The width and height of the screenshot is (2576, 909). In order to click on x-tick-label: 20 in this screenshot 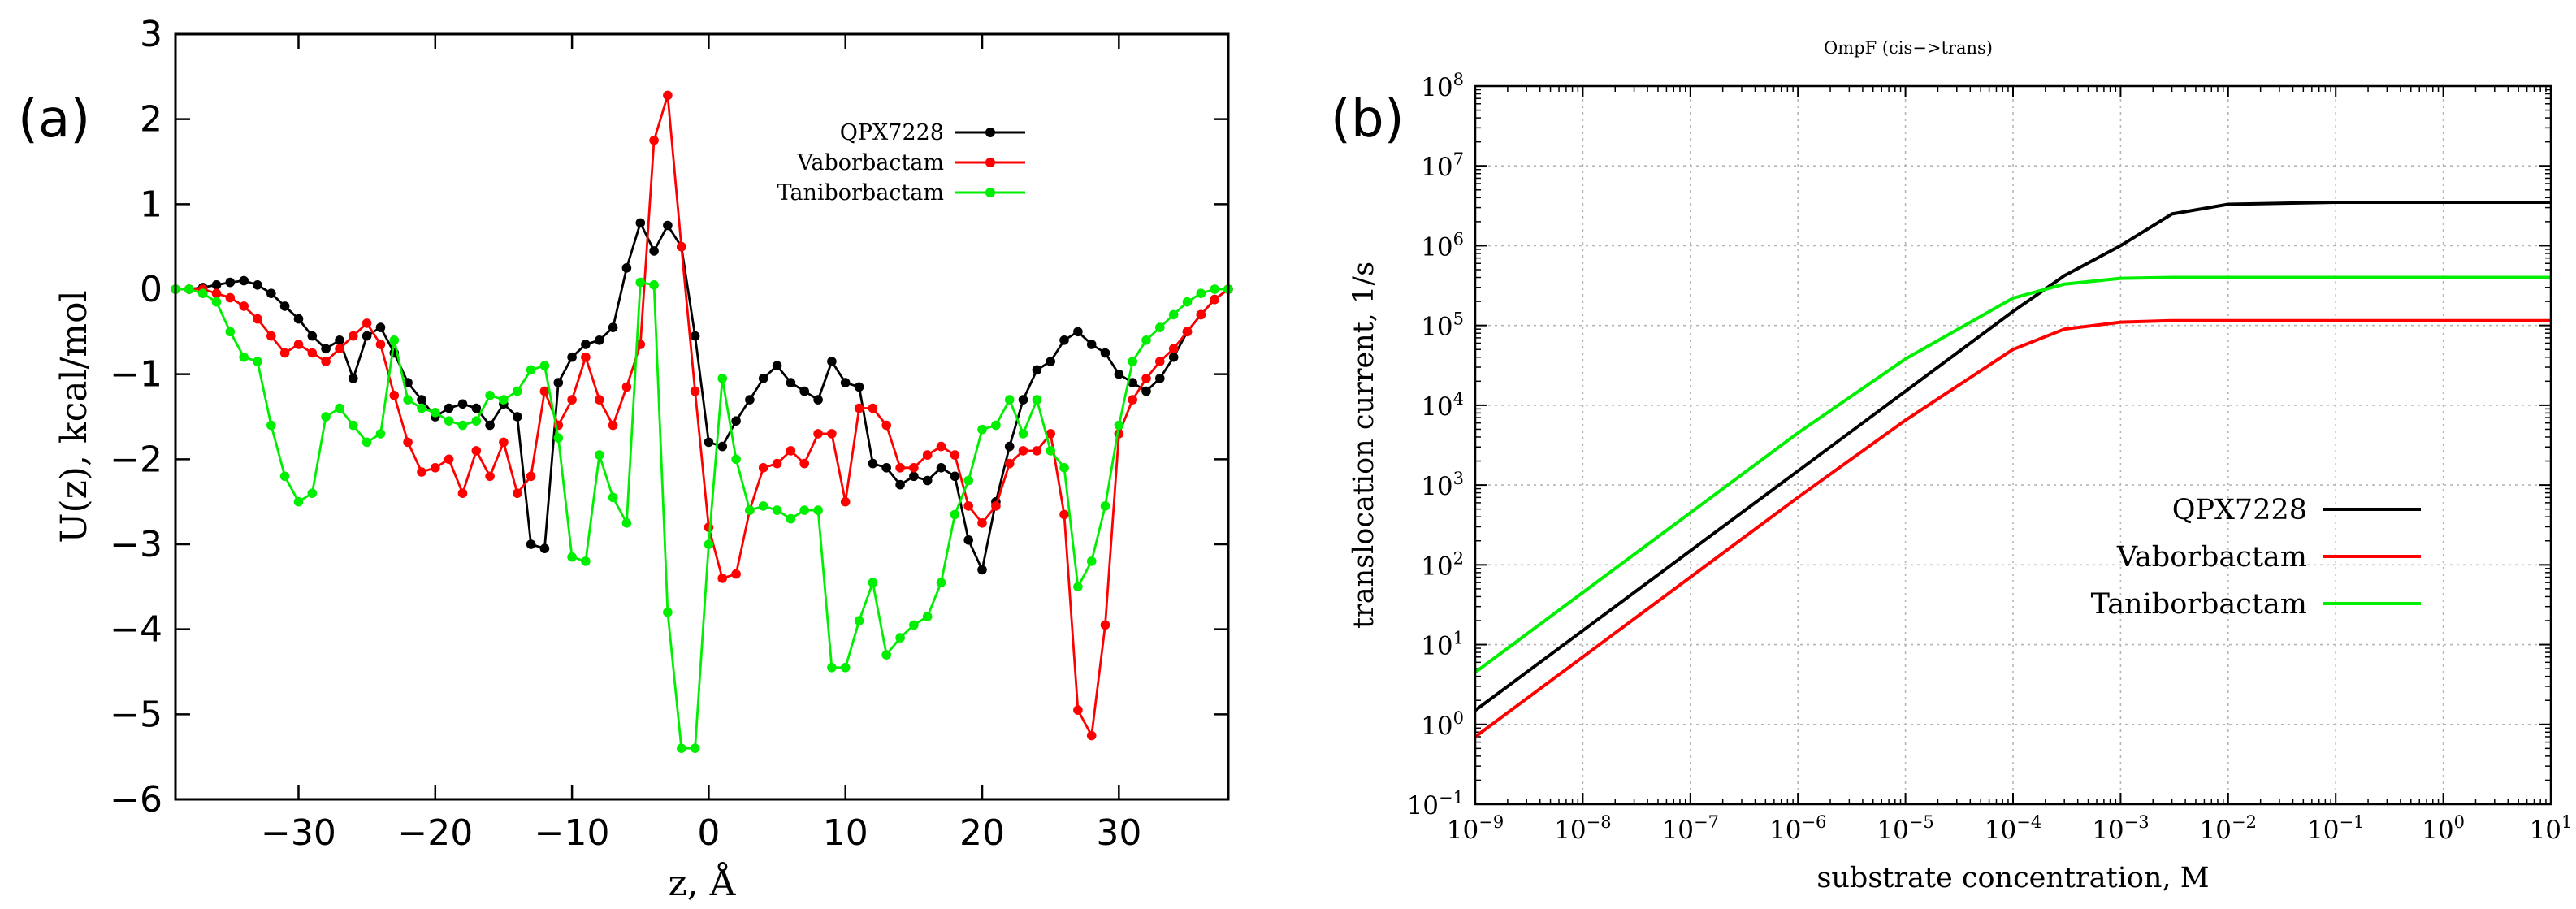, I will do `click(982, 833)`.